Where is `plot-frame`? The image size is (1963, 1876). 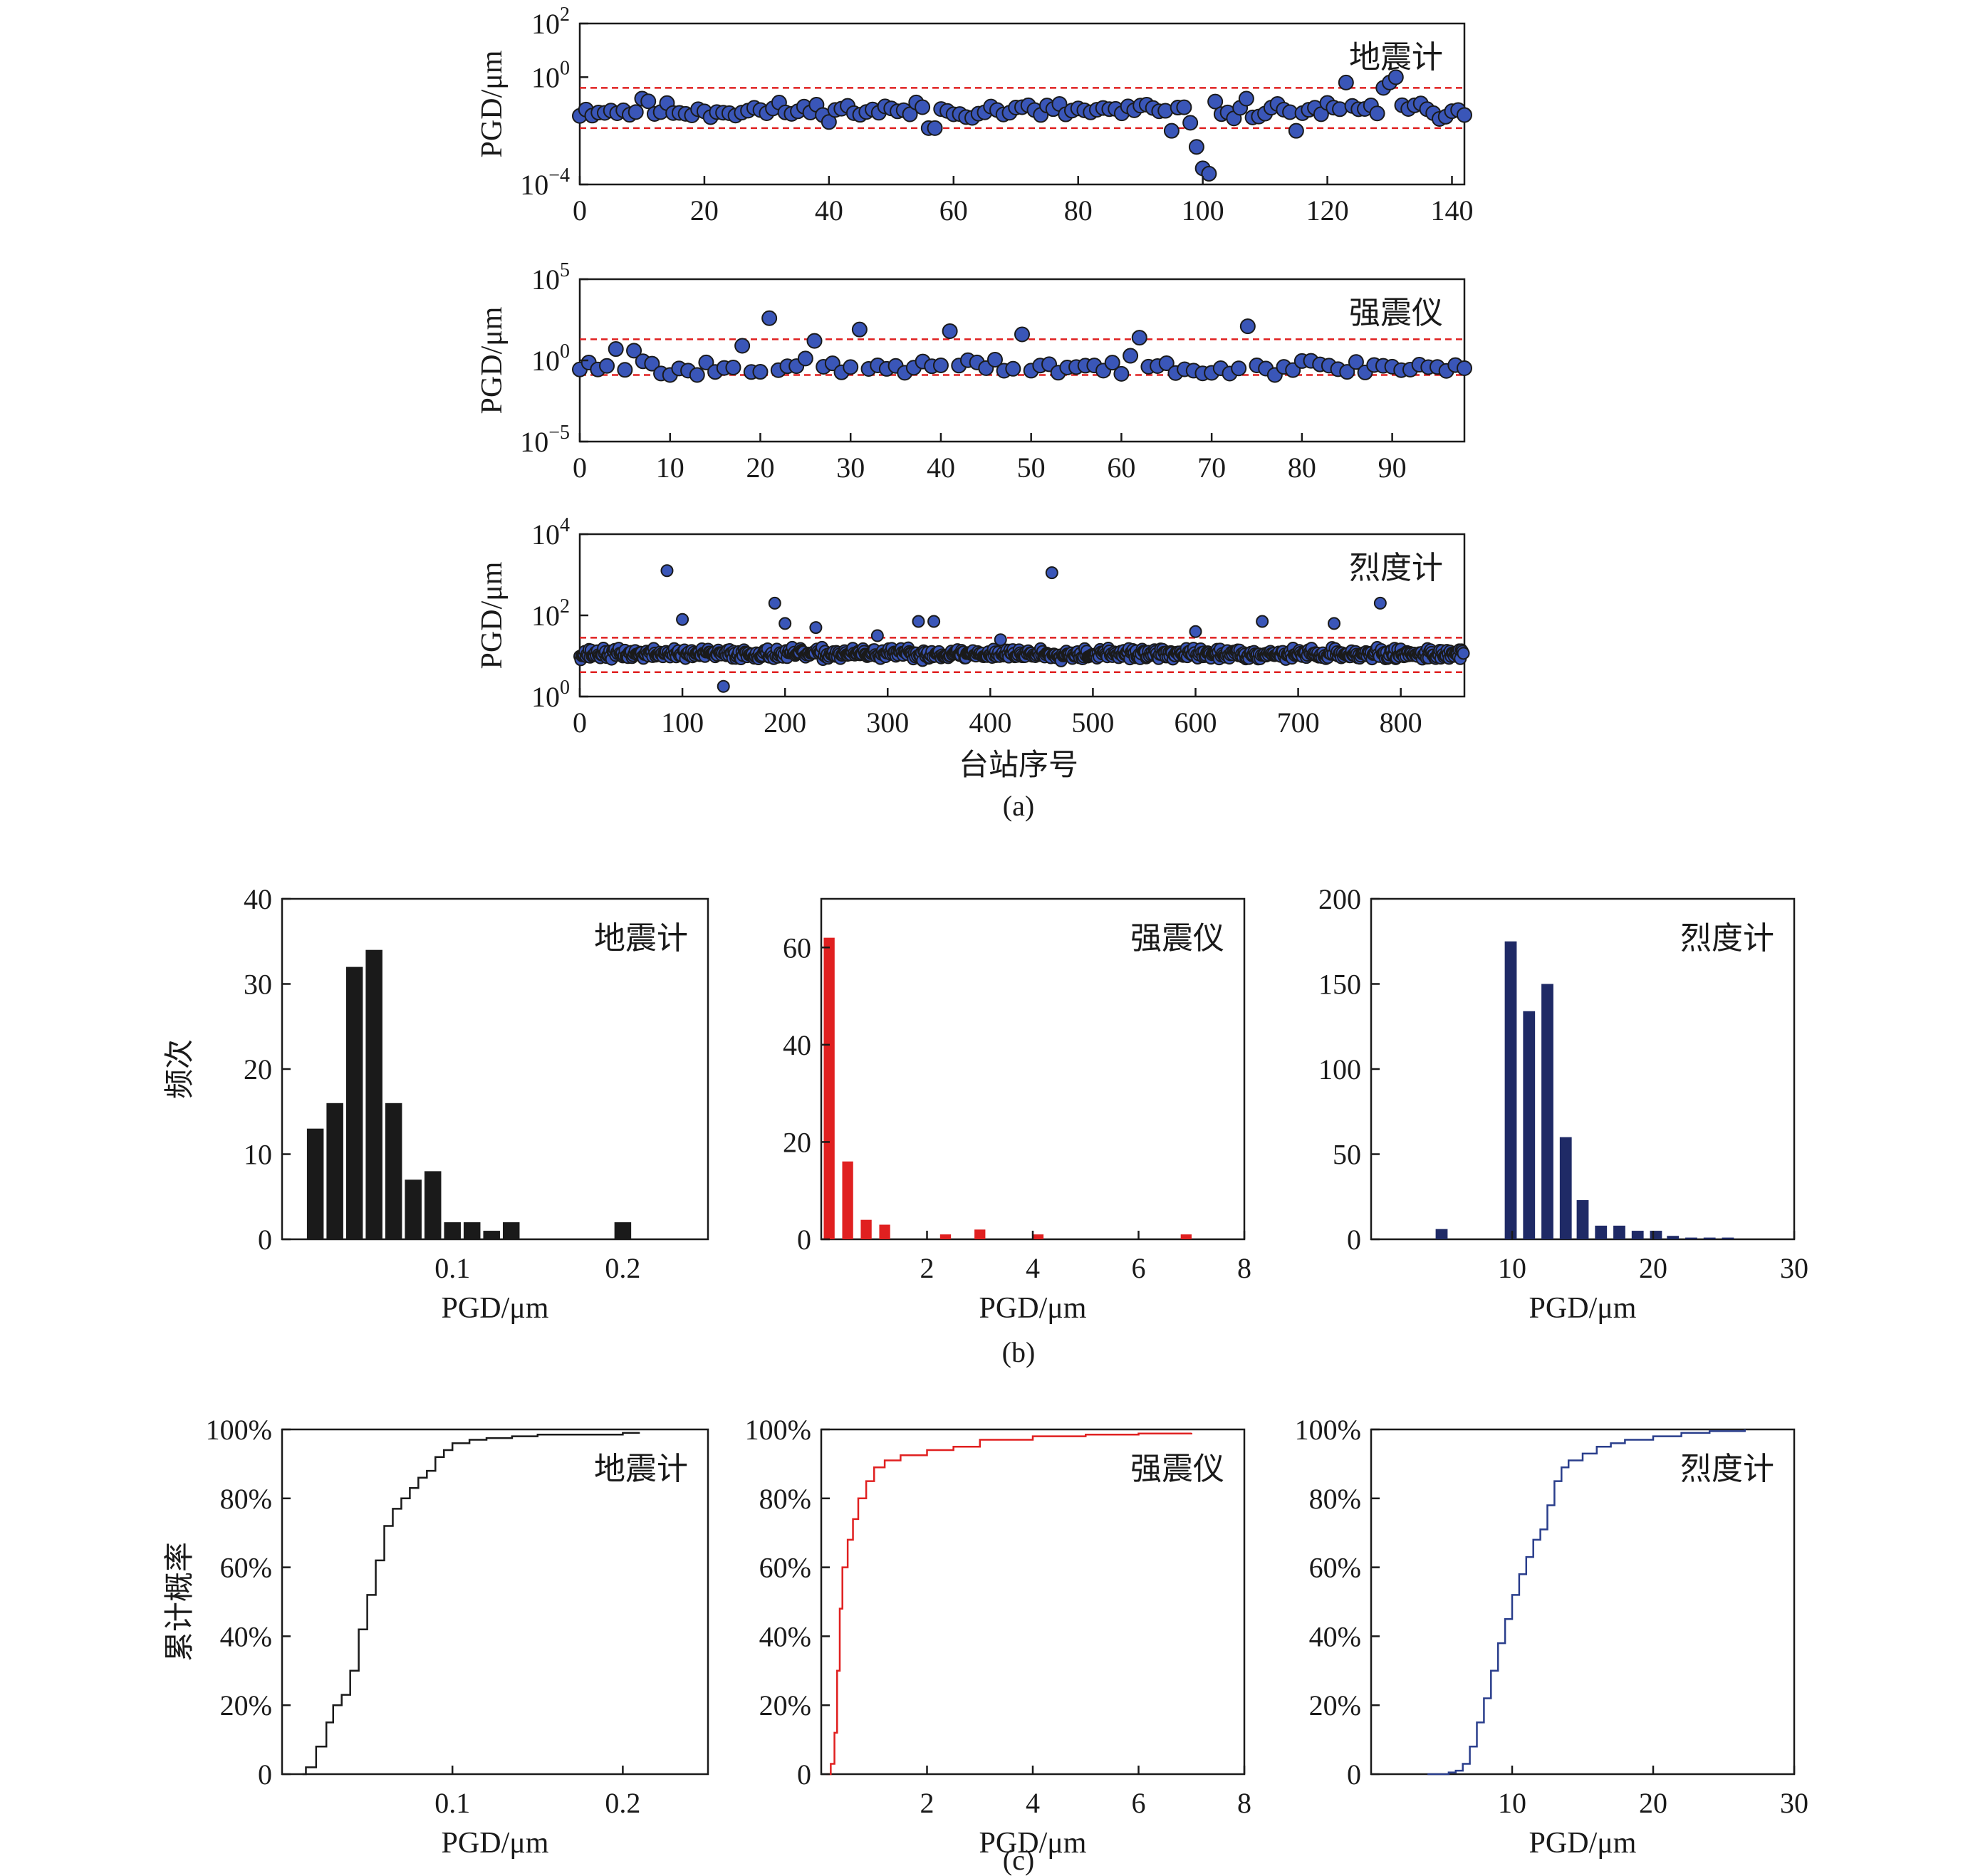 plot-frame is located at coordinates (1583, 1602).